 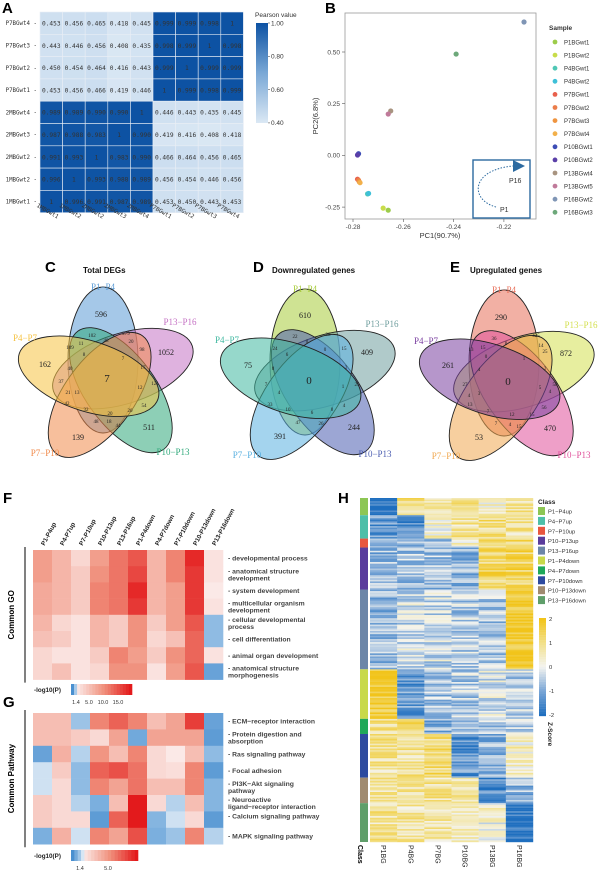 What do you see at coordinates (88, 376) in the screenshot?
I see `venn-set-ellipse` at bounding box center [88, 376].